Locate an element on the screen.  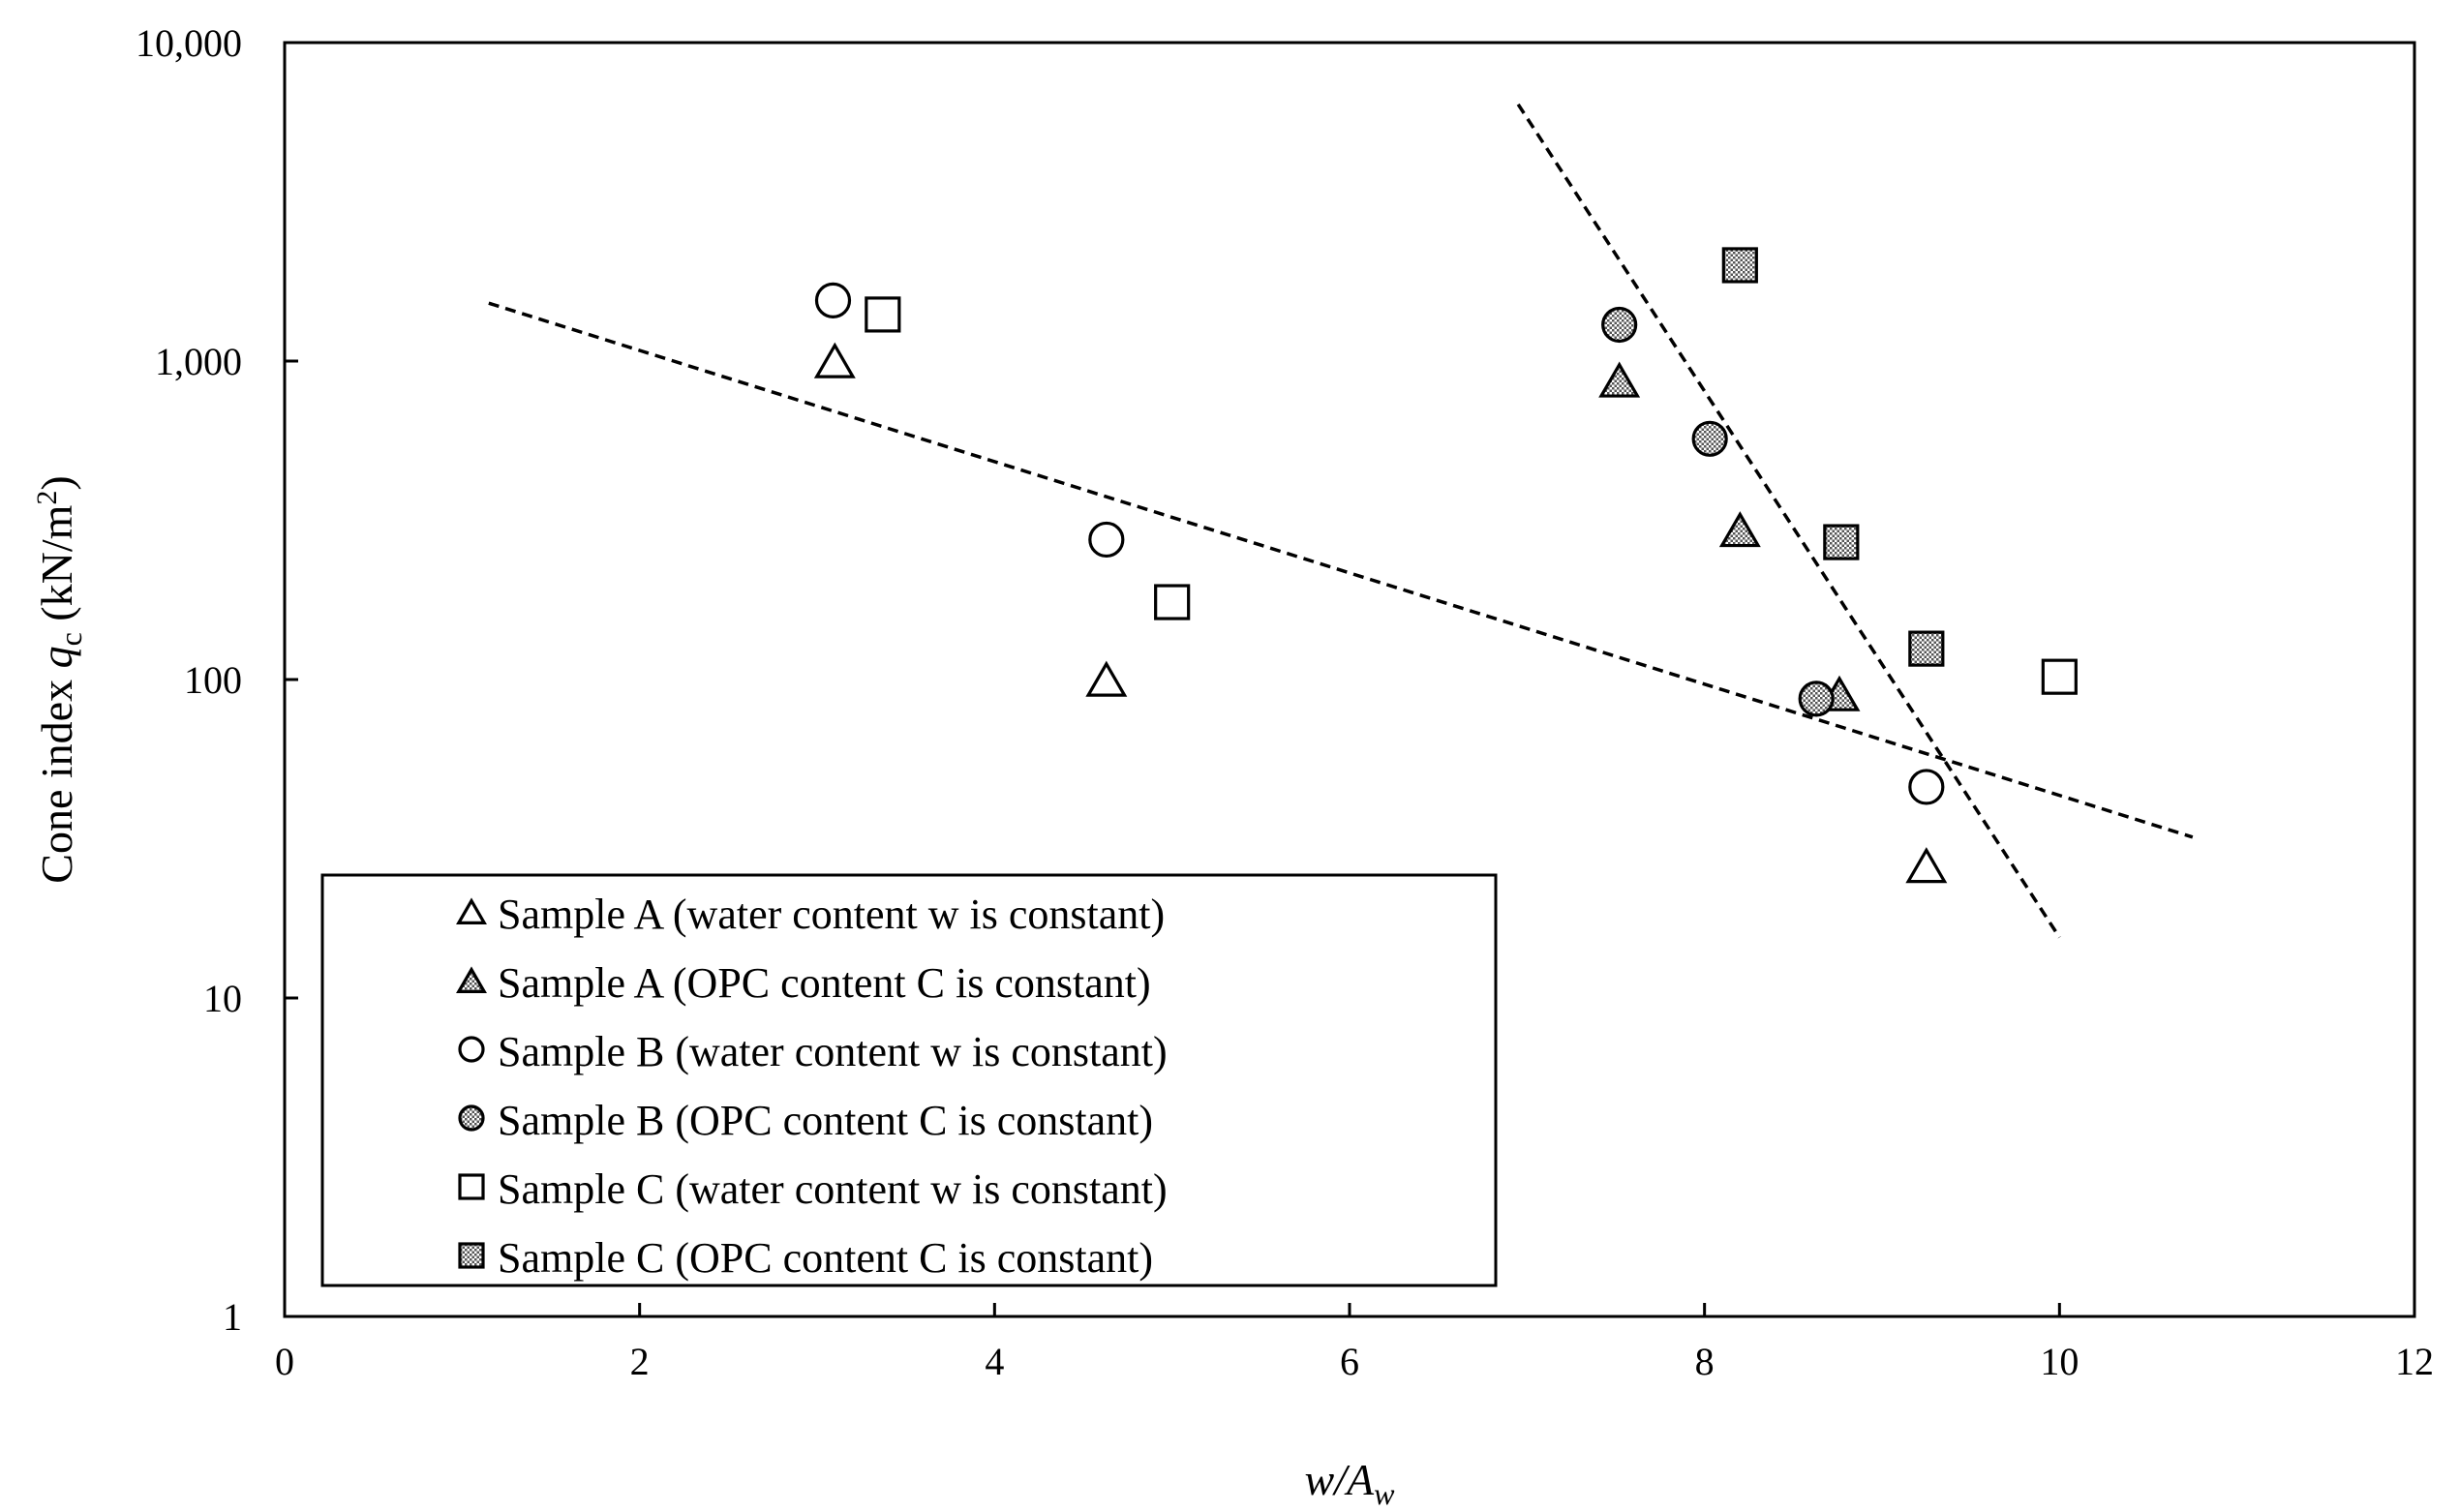
legend-entry: Sample A (water content w is constant) is located at coordinates (832, 914).